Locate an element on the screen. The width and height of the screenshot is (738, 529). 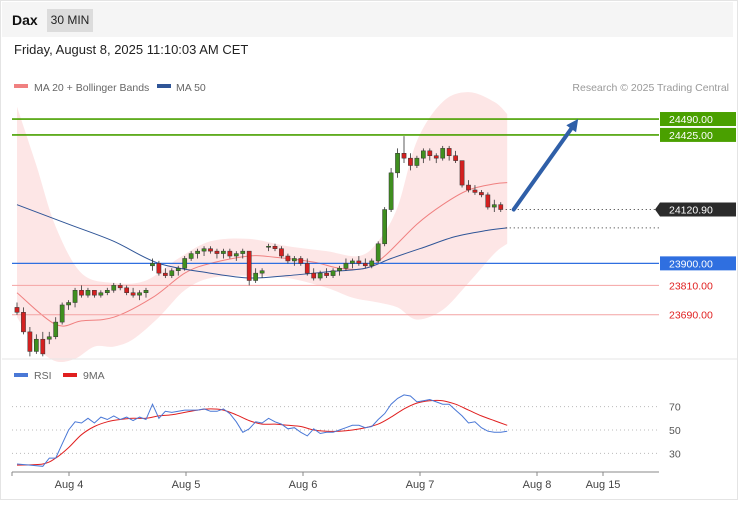
legend-label-ma50: MA 50 is located at coordinates (191, 88).